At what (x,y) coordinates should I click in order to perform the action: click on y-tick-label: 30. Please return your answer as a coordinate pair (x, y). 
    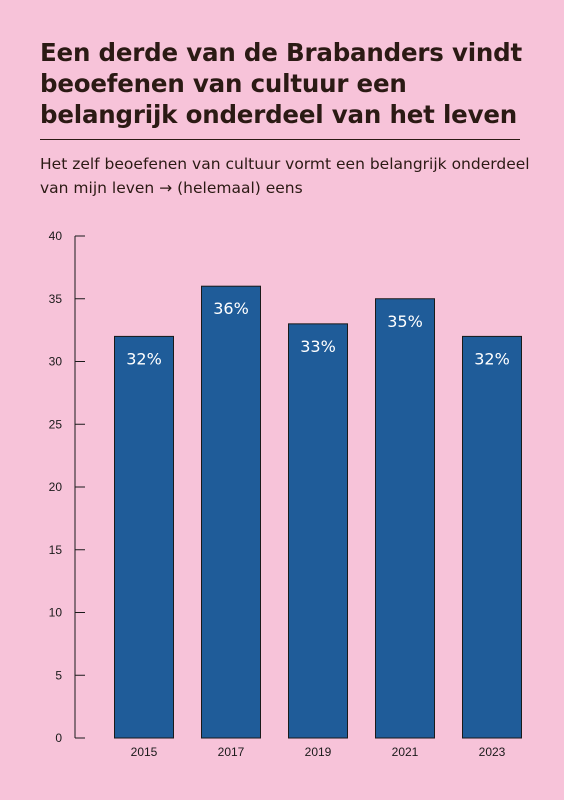
    Looking at the image, I should click on (56, 362).